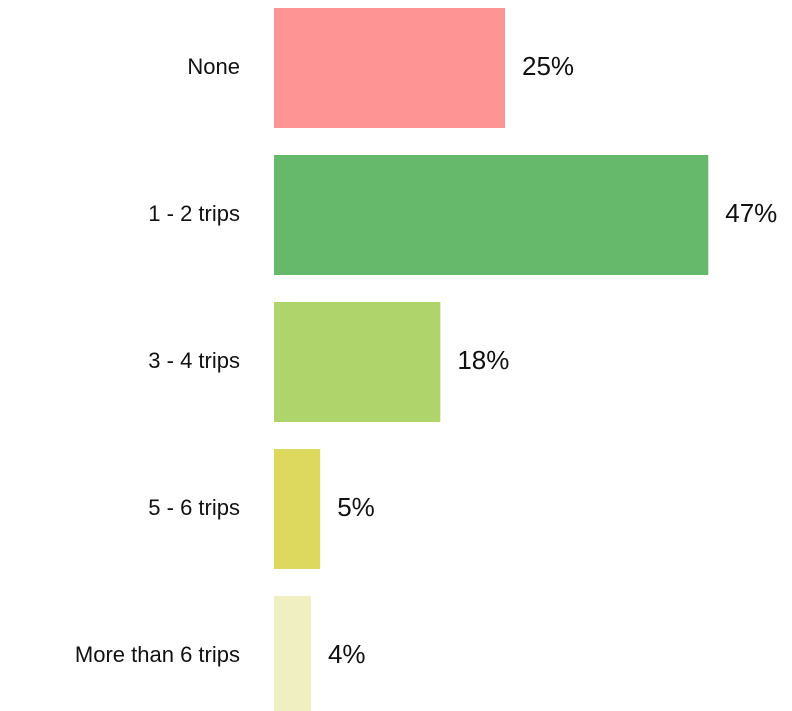 The width and height of the screenshot is (792, 711). I want to click on value-label: 18%, so click(483, 360).